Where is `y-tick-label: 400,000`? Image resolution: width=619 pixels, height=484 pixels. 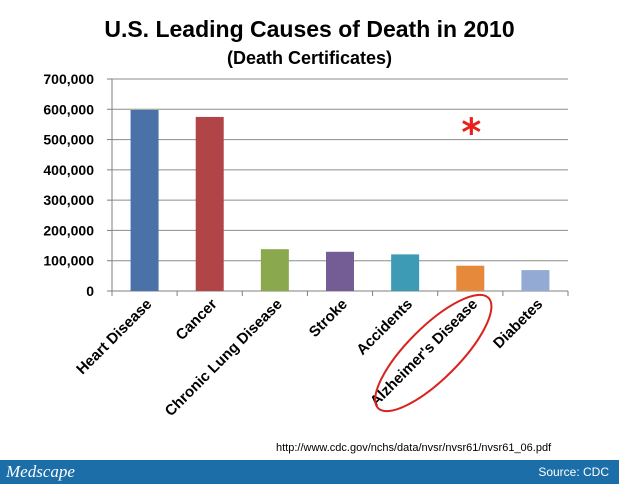 y-tick-label: 400,000 is located at coordinates (68, 170).